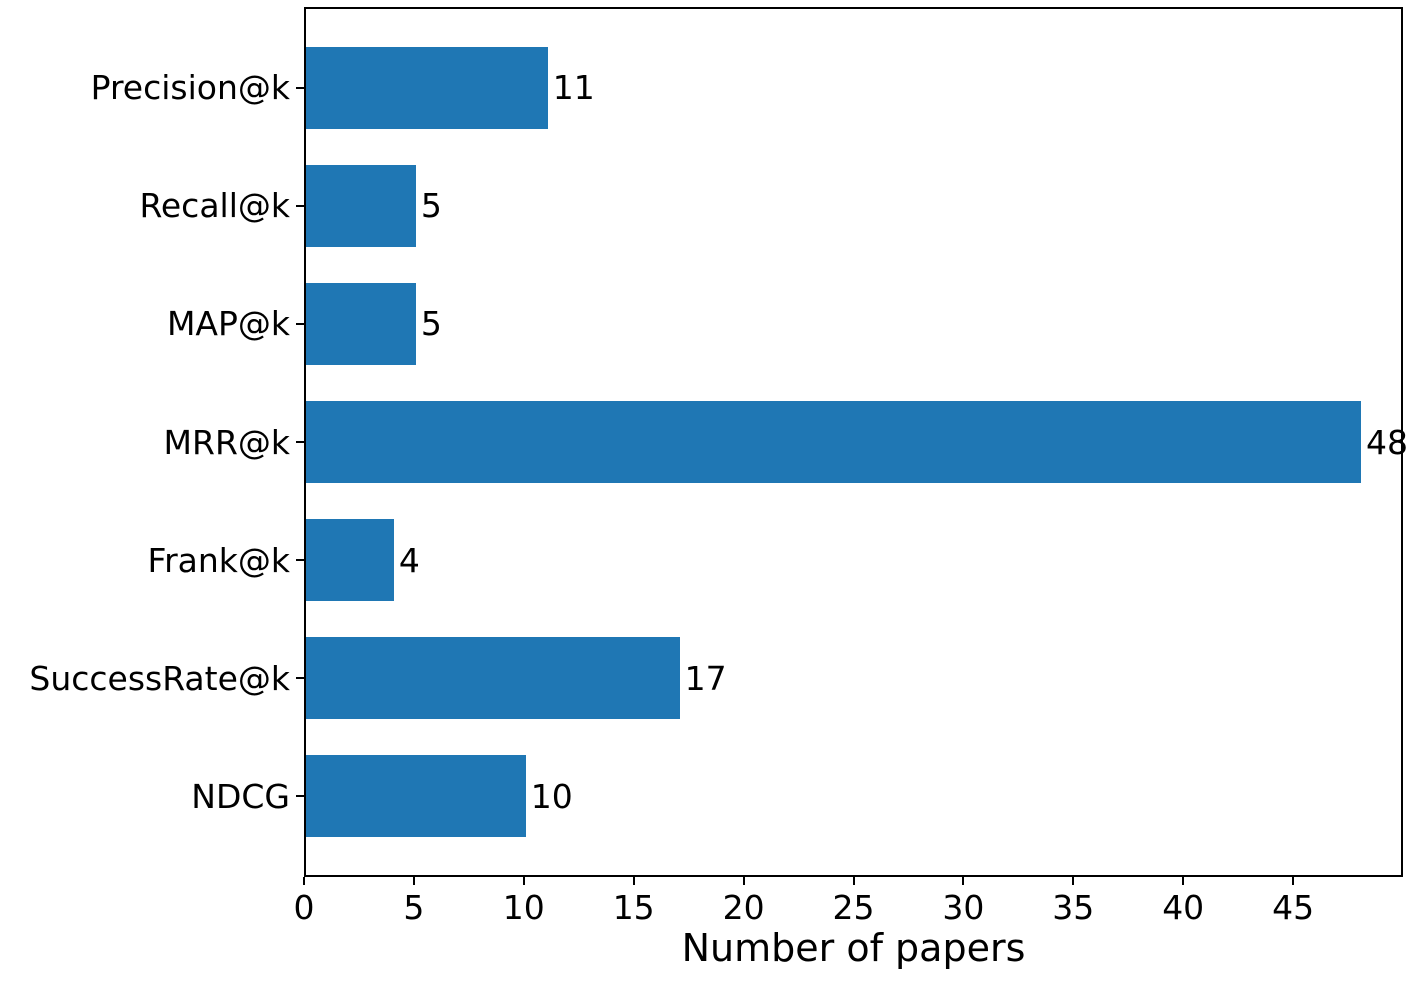 The image size is (1413, 983). Describe the element at coordinates (743, 907) in the screenshot. I see `x-axis-tick-label: 20` at that location.